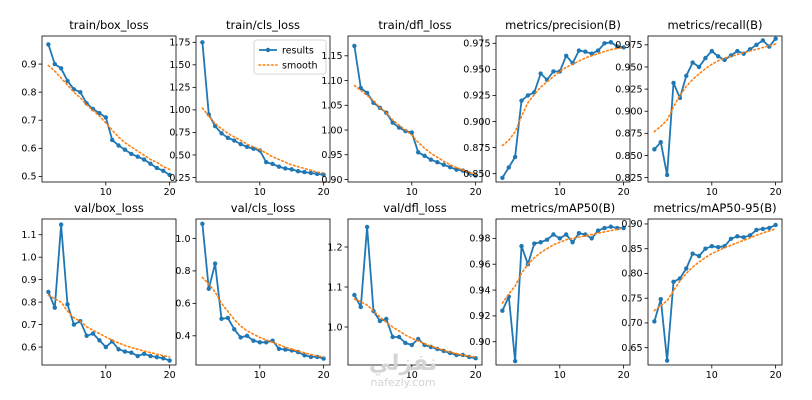 The image size is (812, 400). Describe the element at coordinates (28, 325) in the screenshot. I see `y-tick-label: 0.7` at that location.